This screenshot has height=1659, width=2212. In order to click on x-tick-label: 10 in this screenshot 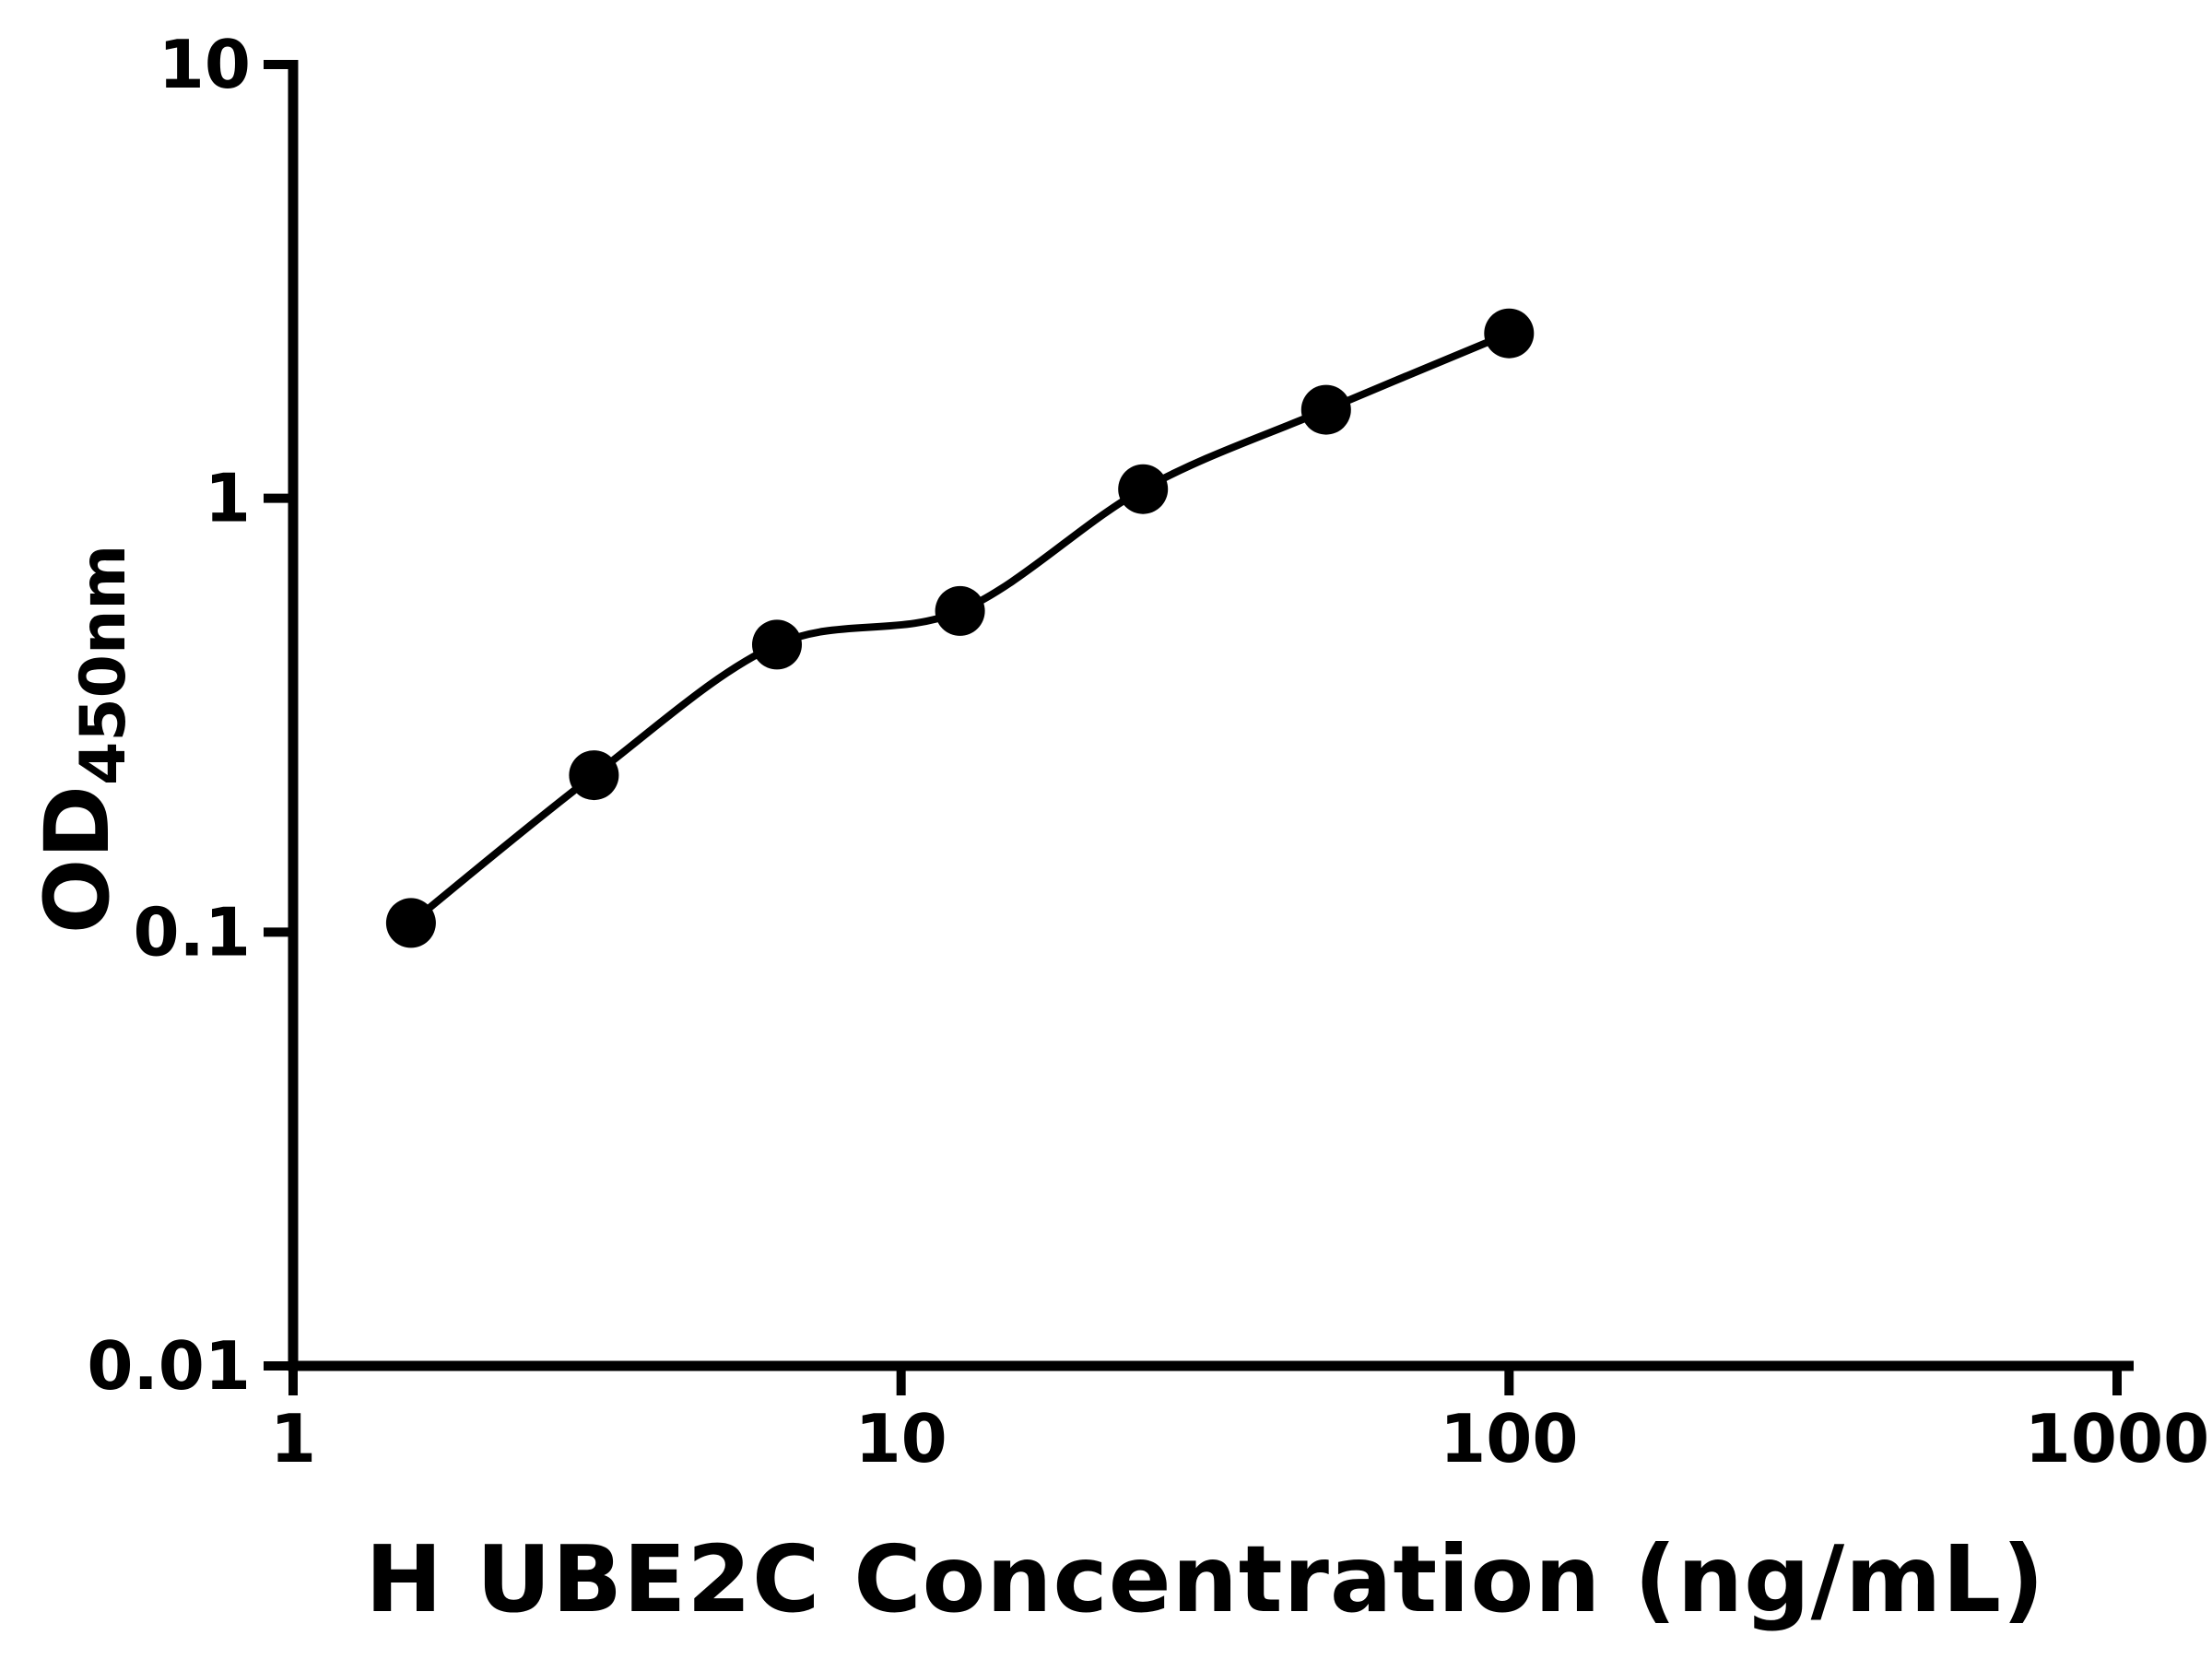, I will do `click(901, 1438)`.